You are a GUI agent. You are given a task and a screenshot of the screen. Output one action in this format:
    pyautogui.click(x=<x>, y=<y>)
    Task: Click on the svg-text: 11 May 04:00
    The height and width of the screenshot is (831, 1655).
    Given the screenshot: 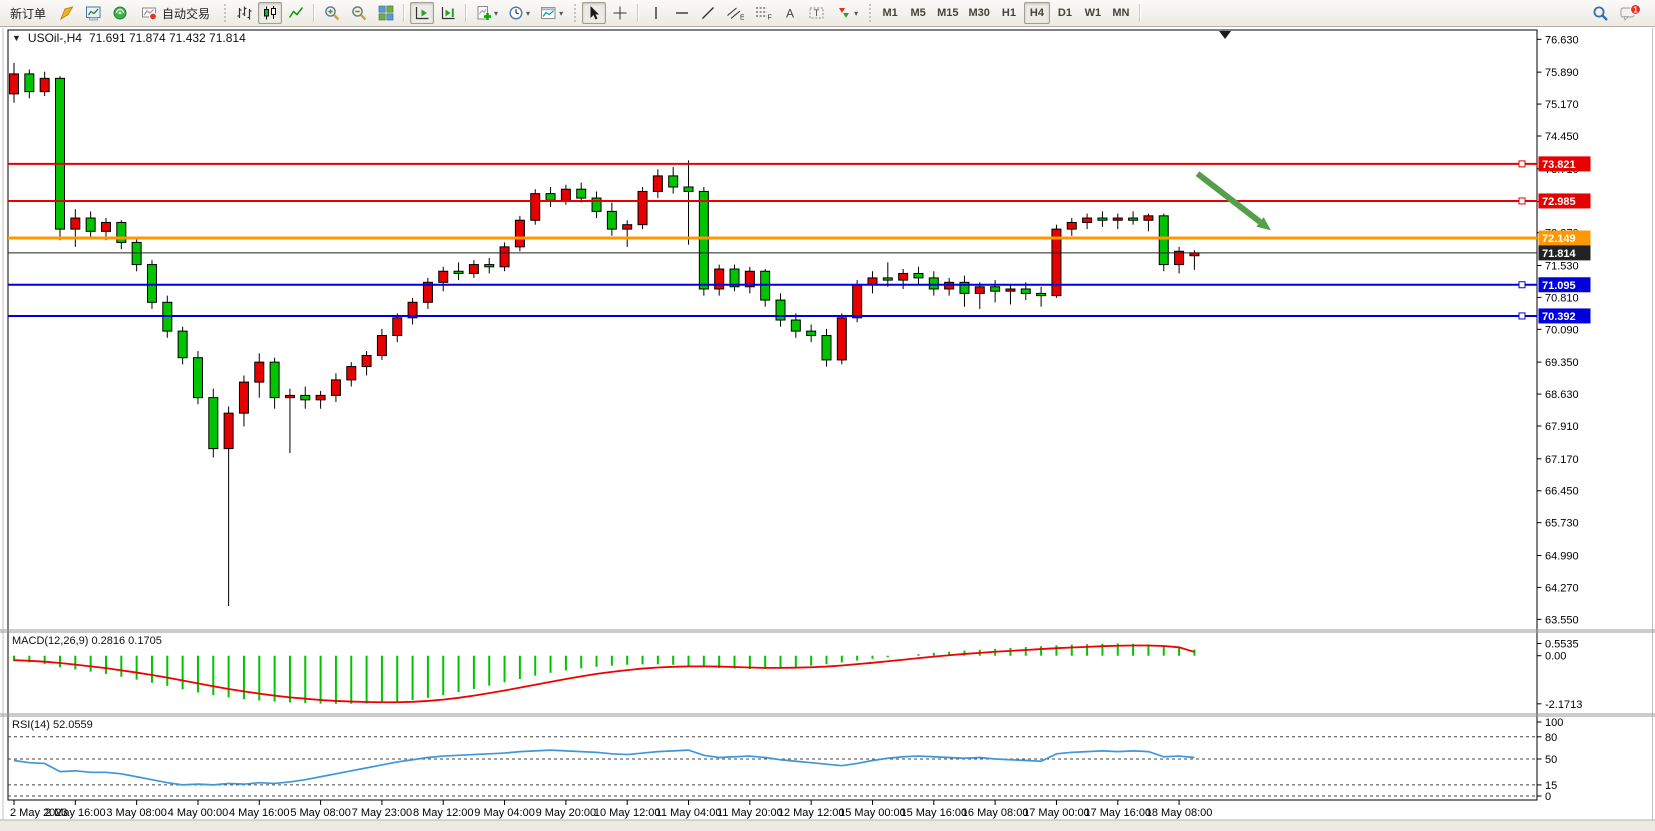 What is the action you would take?
    pyautogui.click(x=689, y=813)
    